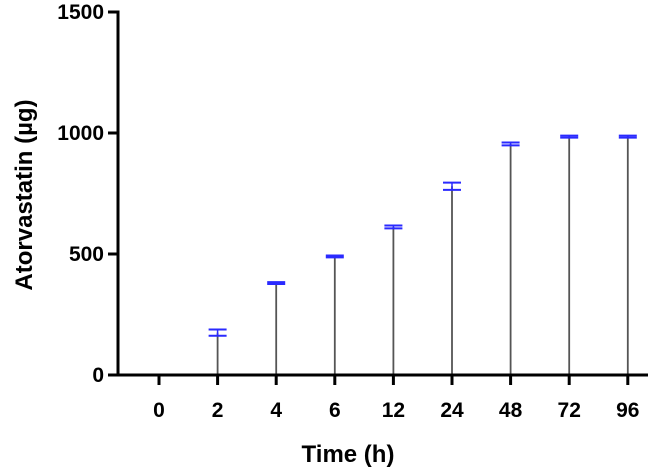 This screenshot has width=655, height=469. What do you see at coordinates (511, 410) in the screenshot?
I see `x-tick-label: 48` at bounding box center [511, 410].